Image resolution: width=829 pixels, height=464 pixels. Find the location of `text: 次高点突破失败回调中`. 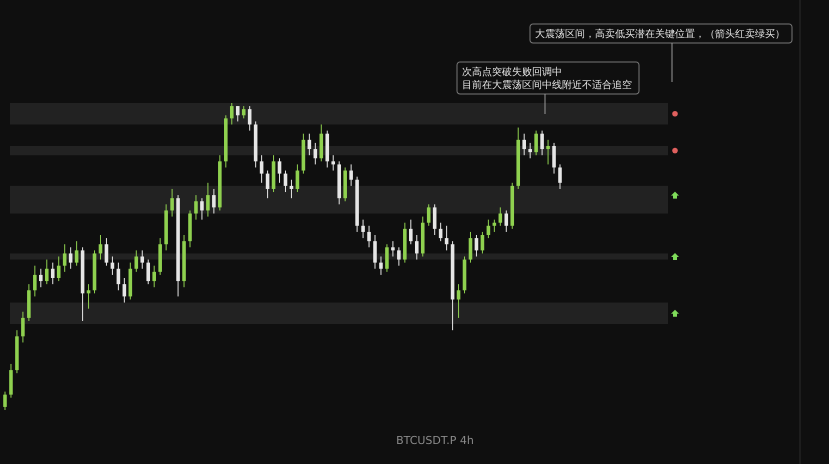

text: 次高点突破失败回调中 is located at coordinates (512, 72).